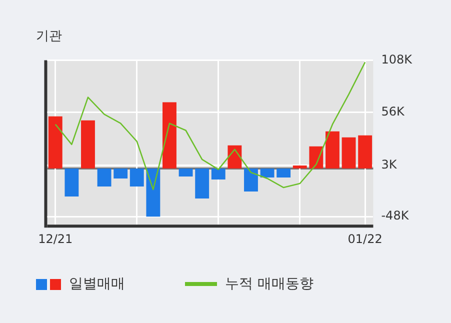 This screenshot has height=323, width=451. Describe the element at coordinates (269, 284) in the screenshot. I see `legend-label: 누적 매매동향` at that location.